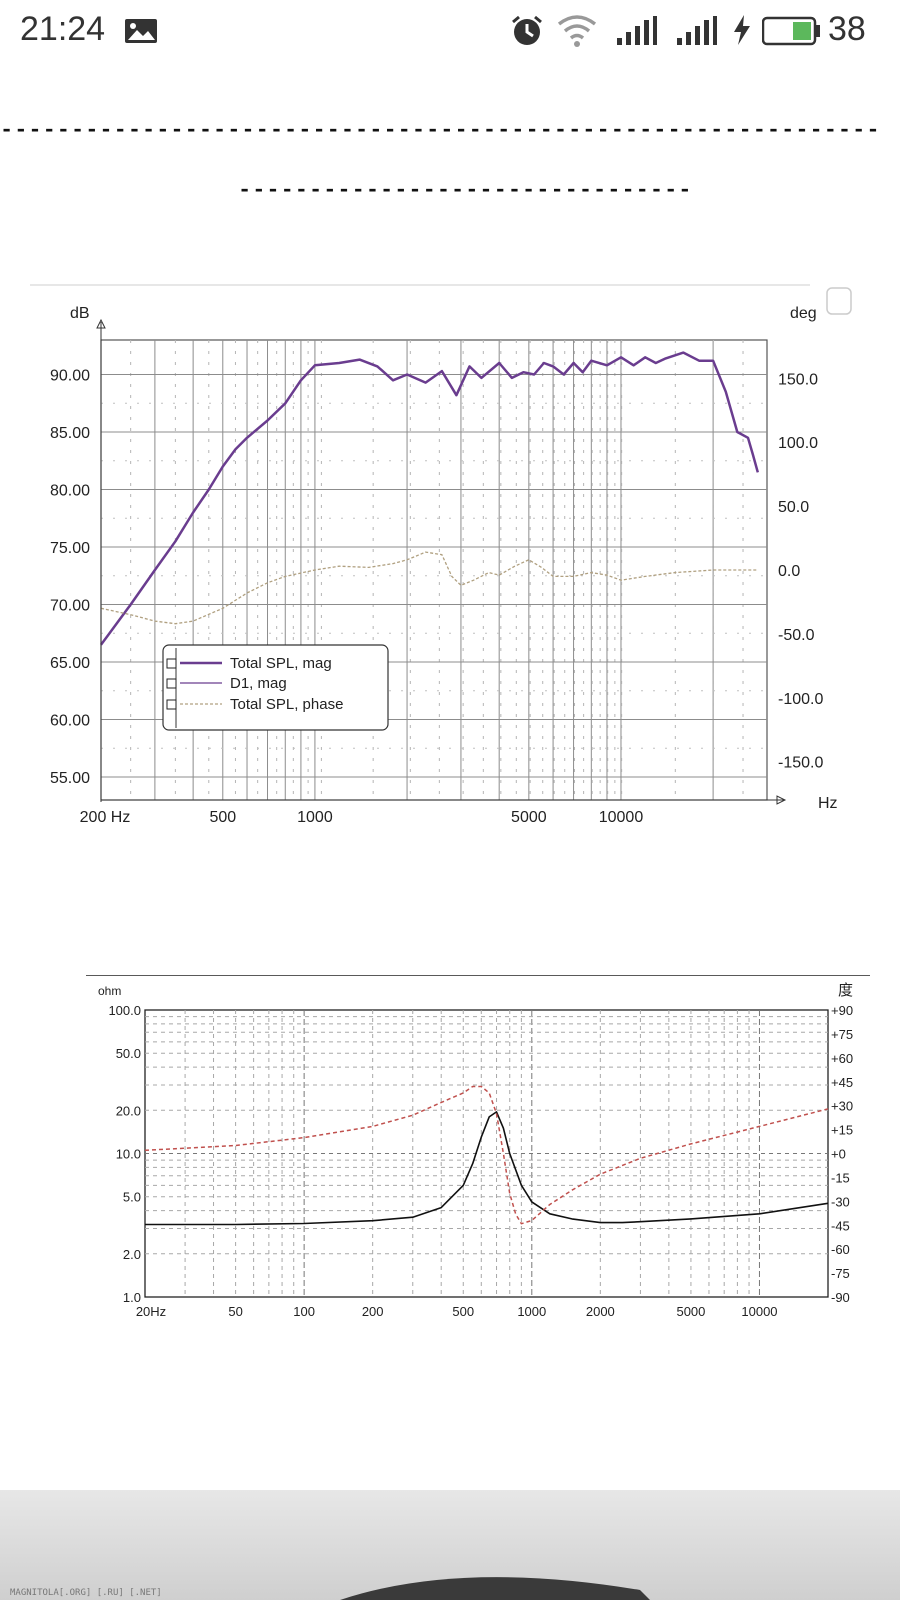 This screenshot has height=1605, width=900. I want to click on wifi-icon, so click(577, 31).